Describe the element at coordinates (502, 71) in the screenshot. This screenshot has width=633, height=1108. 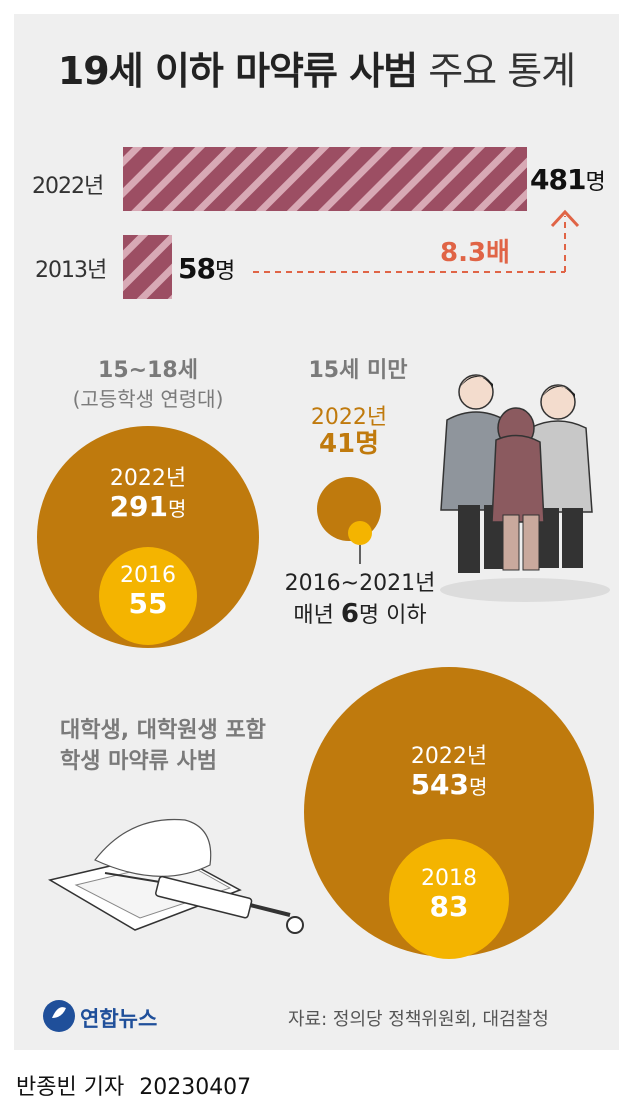
I see `title-light: 주요 통계` at that location.